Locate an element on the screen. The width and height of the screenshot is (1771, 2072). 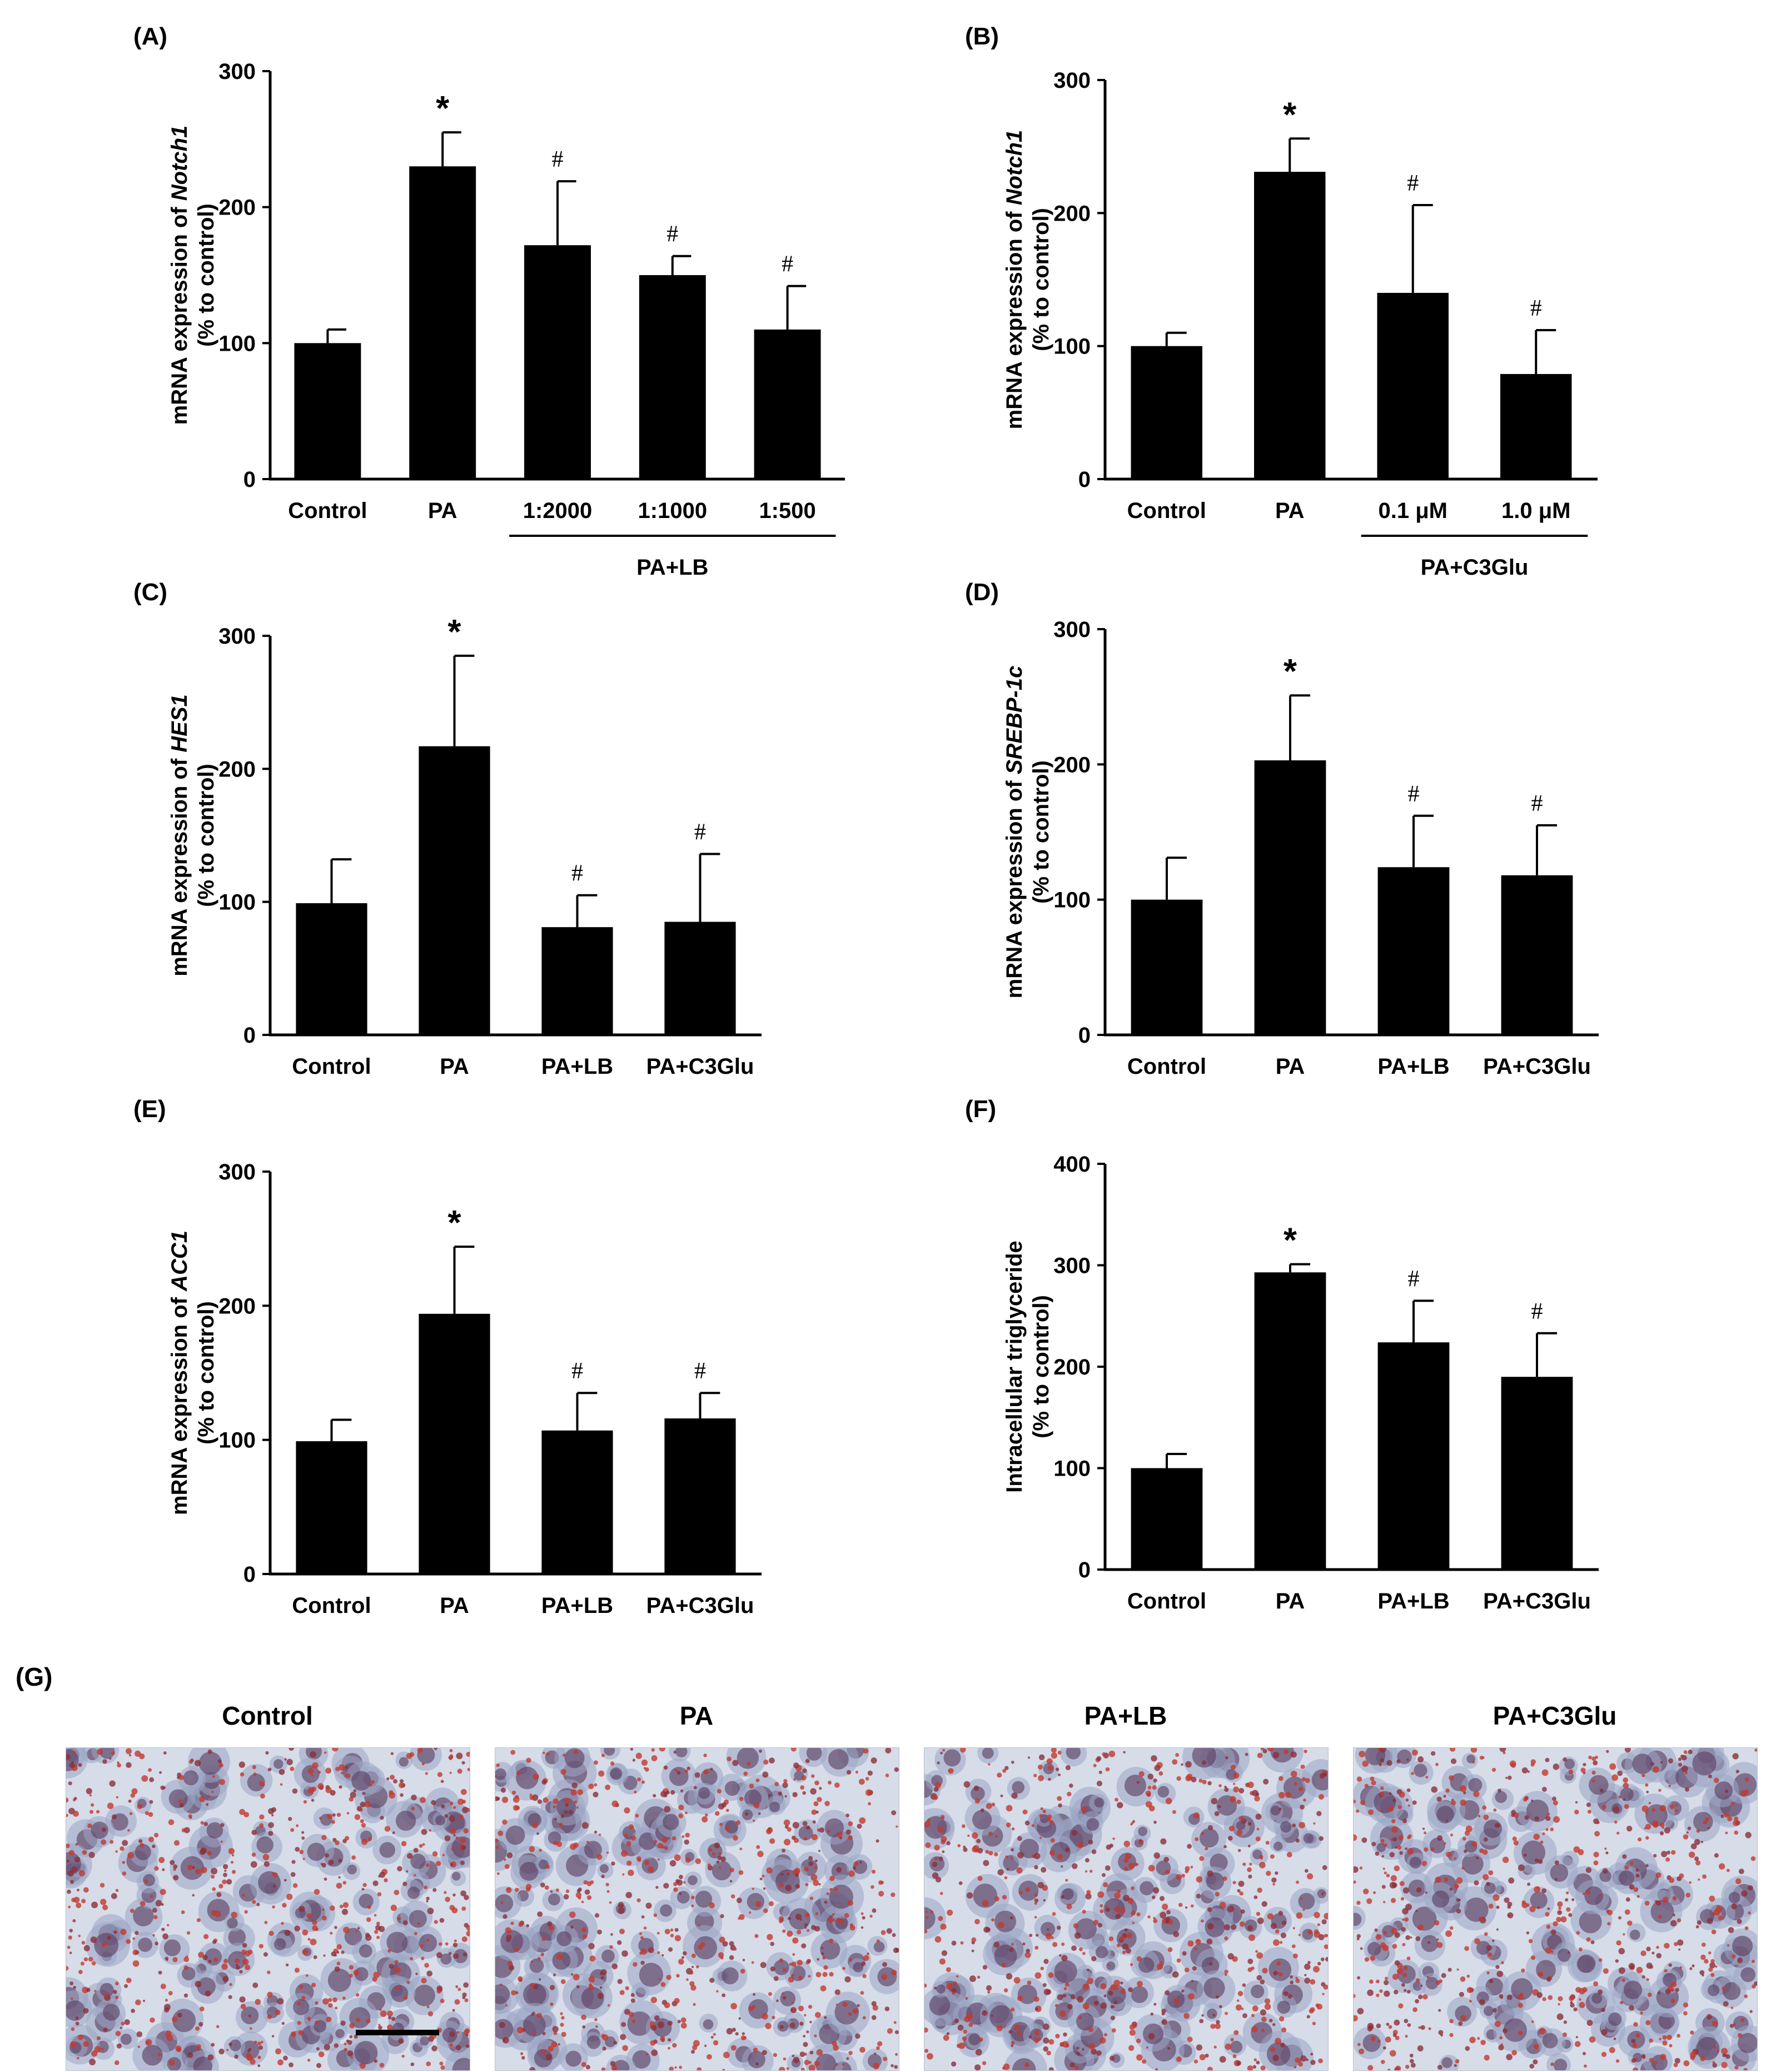
y-tick-label: 100 is located at coordinates (1072, 1469).